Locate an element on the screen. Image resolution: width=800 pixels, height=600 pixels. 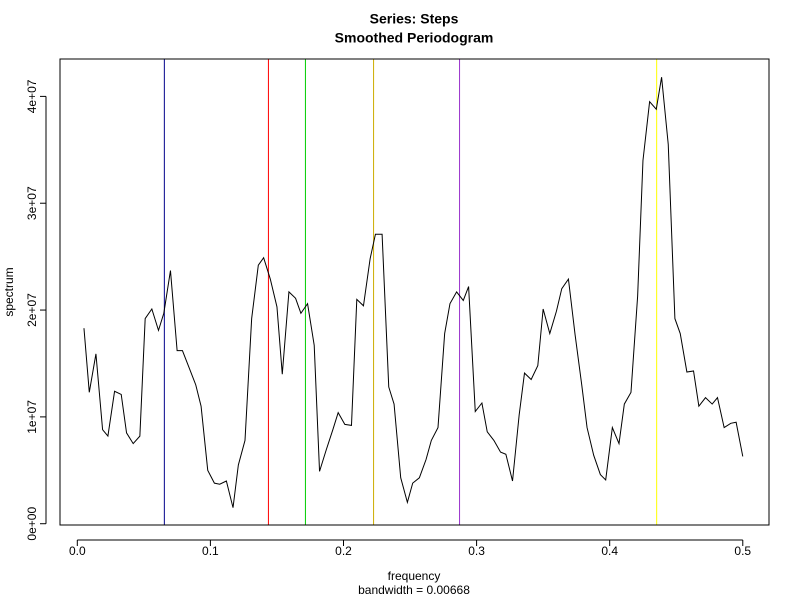
x-tick-label: 0.2 is located at coordinates (343, 551).